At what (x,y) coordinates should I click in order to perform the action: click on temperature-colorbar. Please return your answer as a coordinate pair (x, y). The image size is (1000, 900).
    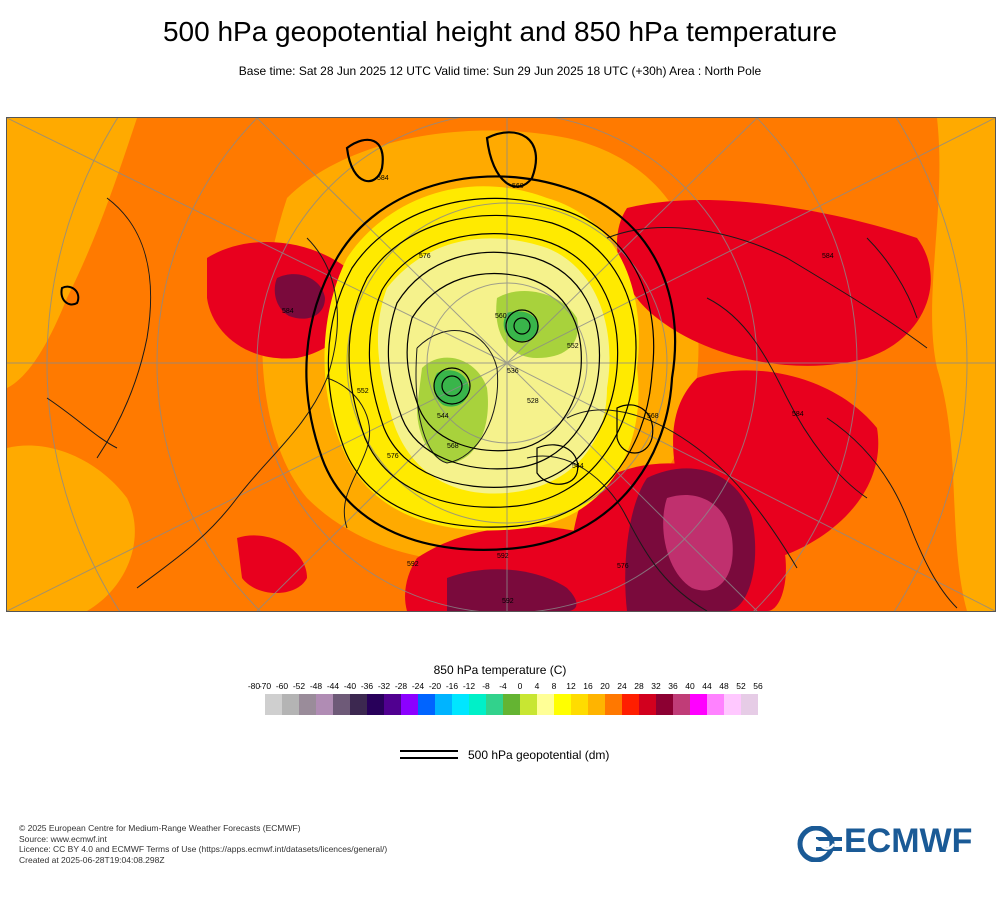
    Looking at the image, I should click on (511, 704).